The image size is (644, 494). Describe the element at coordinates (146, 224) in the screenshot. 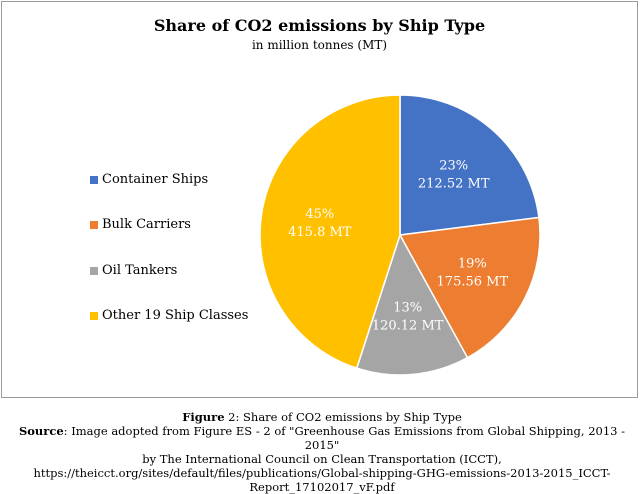

I see `legend-label: Bulk Carriers` at that location.